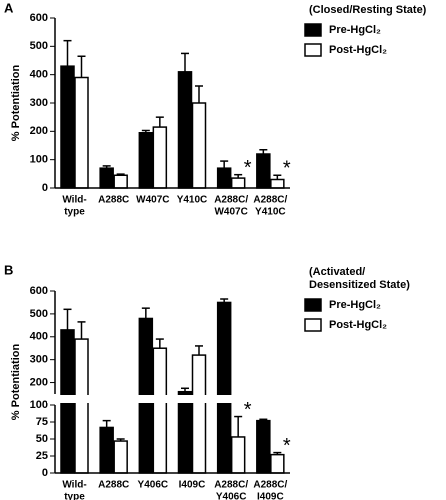 The height and width of the screenshot is (500, 446). I want to click on y-tick-label: 50, so click(42, 439).